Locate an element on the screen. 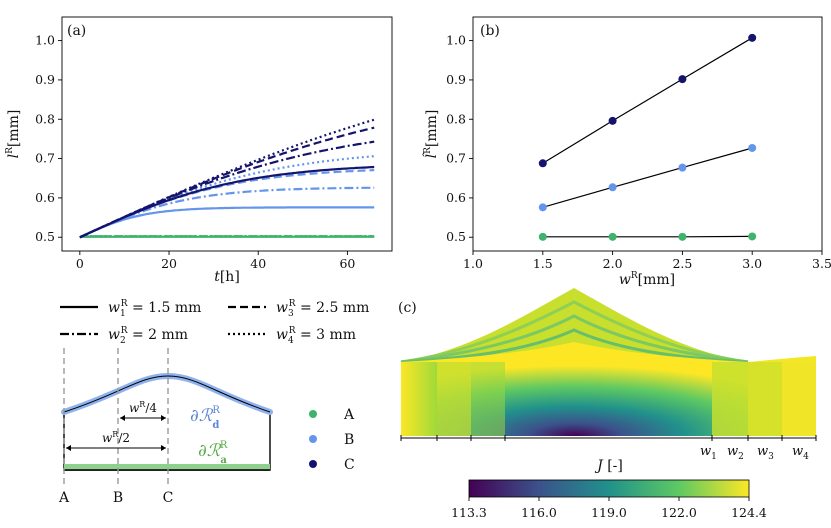  w3-strip-right is located at coordinates (765, 399).